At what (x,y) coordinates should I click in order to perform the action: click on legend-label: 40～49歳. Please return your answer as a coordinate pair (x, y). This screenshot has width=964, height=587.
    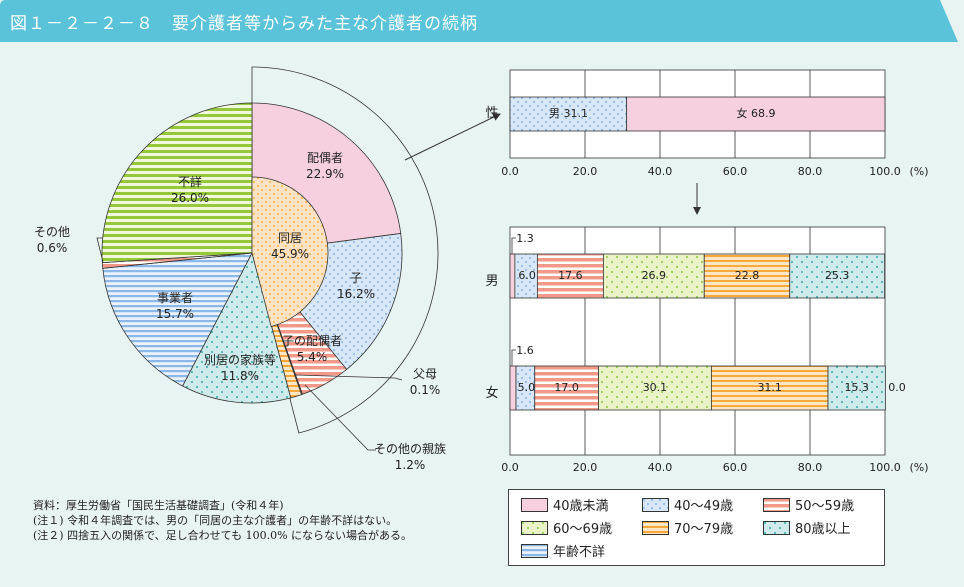
    Looking at the image, I should click on (704, 506).